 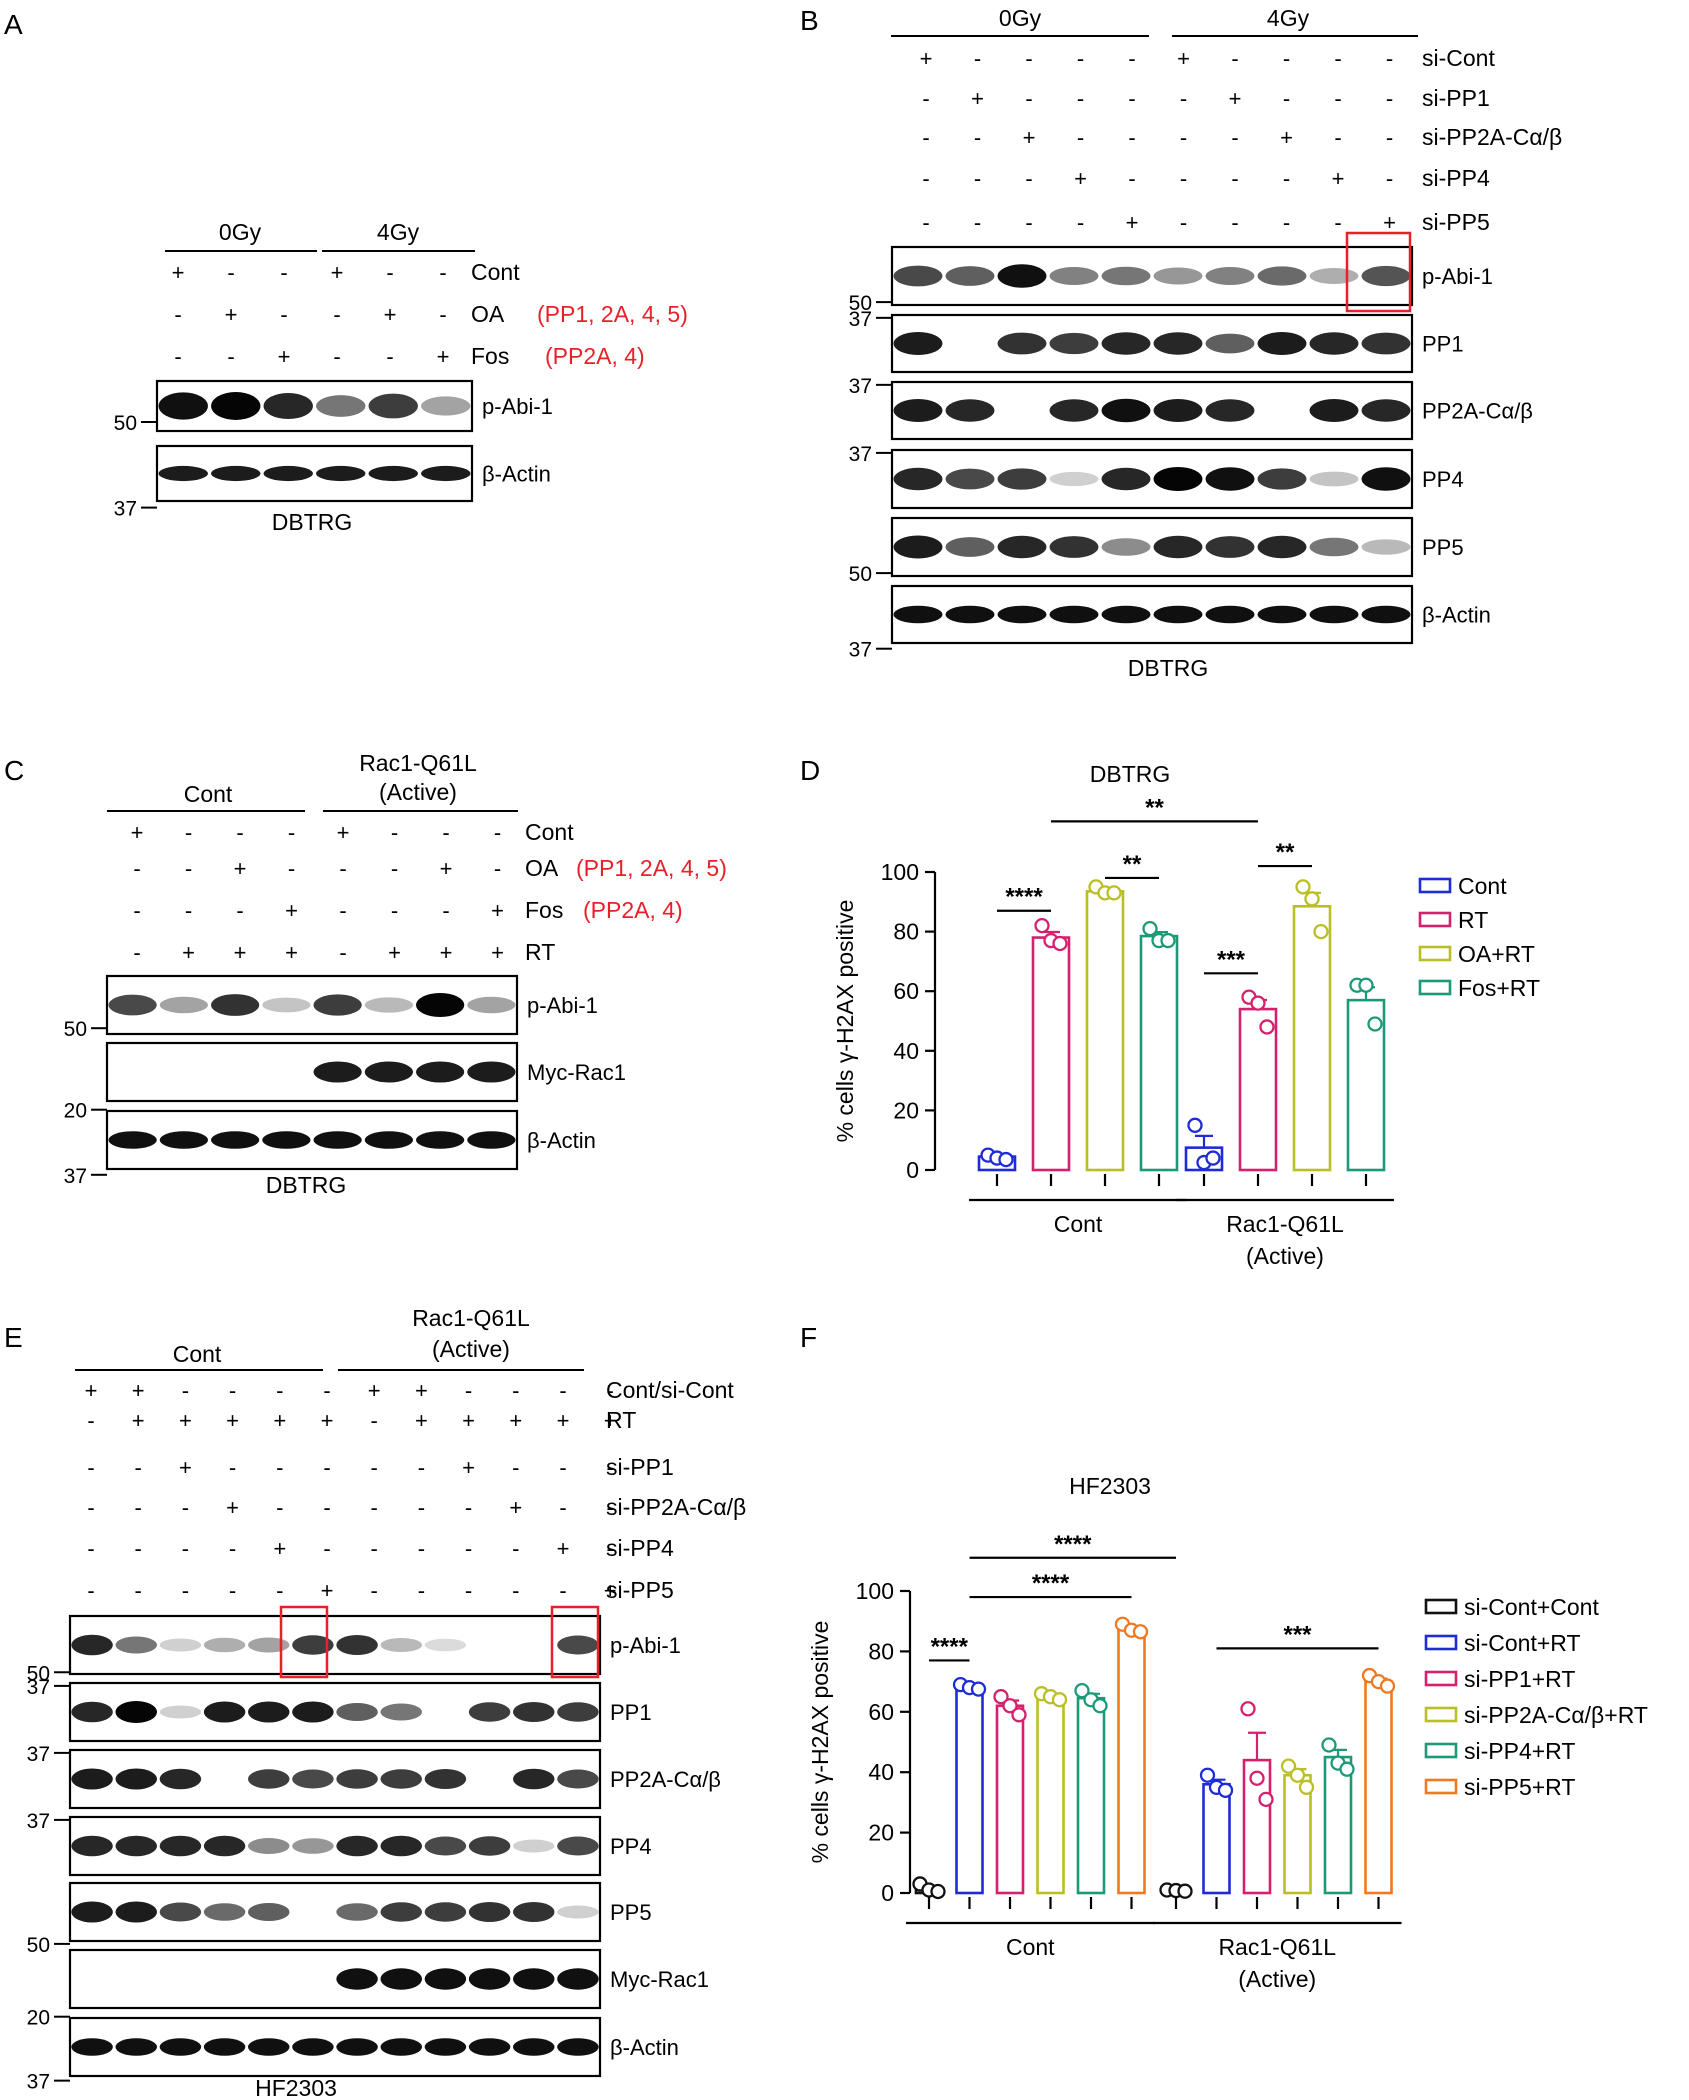 I want to click on legend-label: si-PP2A-Cα/β+RT, so click(x=1556, y=1715).